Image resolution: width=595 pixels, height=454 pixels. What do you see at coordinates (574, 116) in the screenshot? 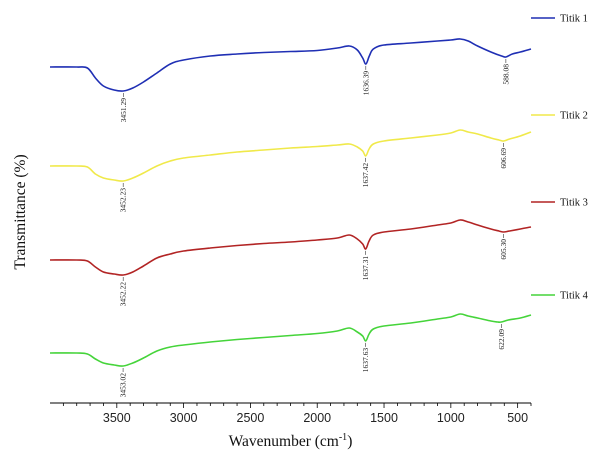
I see `legend-label-titik-2: Titik 2` at bounding box center [574, 116].